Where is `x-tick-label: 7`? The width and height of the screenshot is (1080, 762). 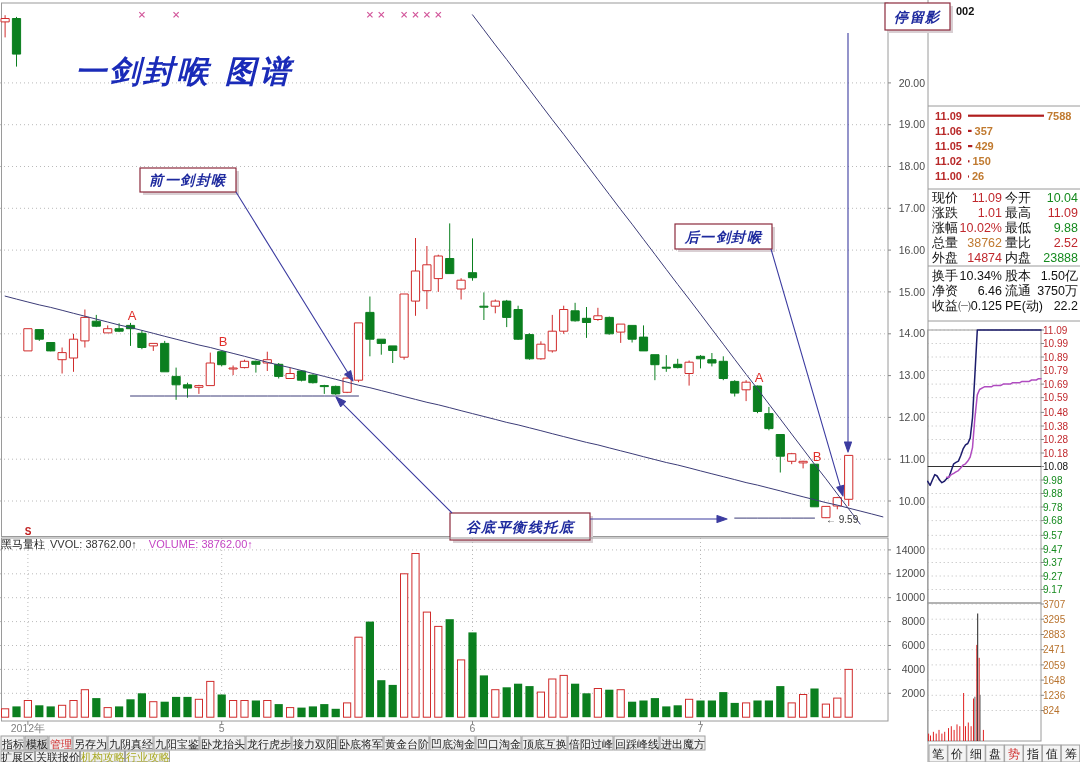
x-tick-label: 7 is located at coordinates (700, 728).